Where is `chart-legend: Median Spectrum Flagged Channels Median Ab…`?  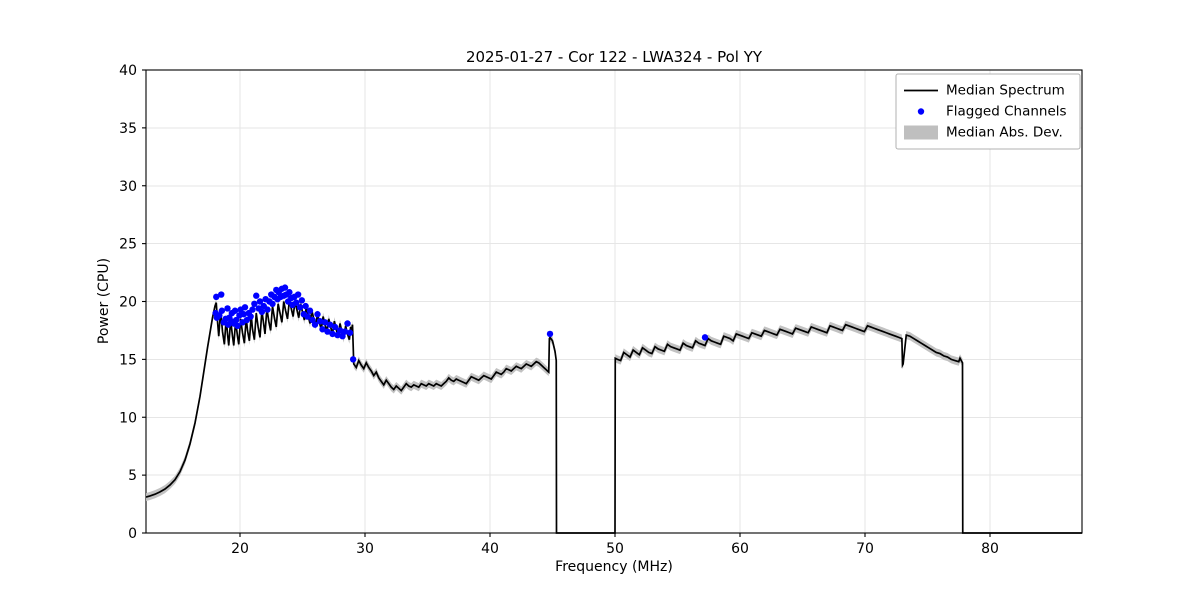
chart-legend: Median Spectrum Flagged Channels Median Ab… is located at coordinates (988, 111).